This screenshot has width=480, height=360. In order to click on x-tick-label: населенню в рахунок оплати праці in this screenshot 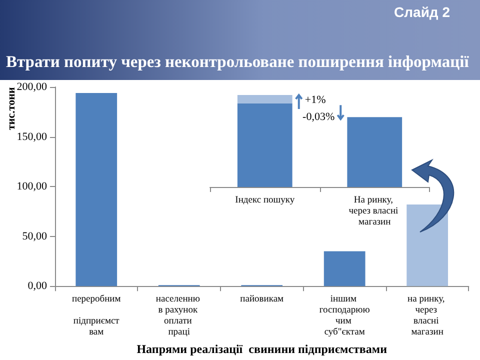, I will do `click(179, 316)`.